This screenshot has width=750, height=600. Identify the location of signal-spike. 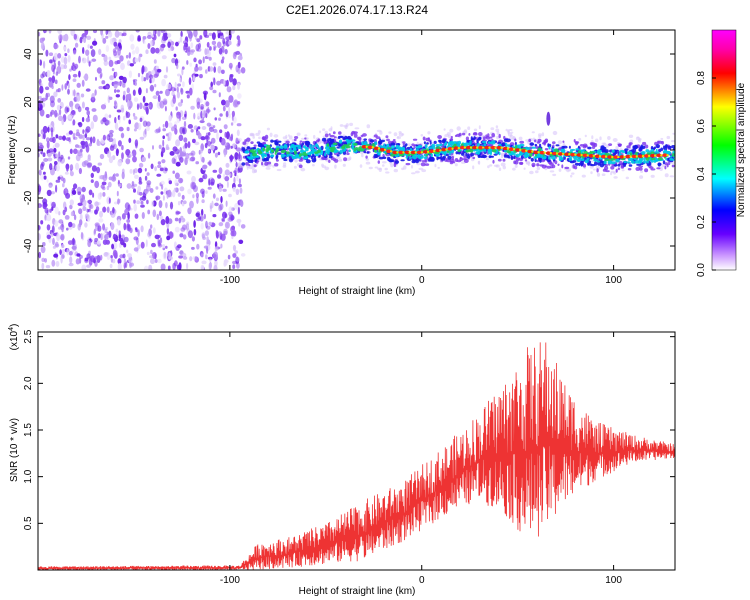
(548, 118).